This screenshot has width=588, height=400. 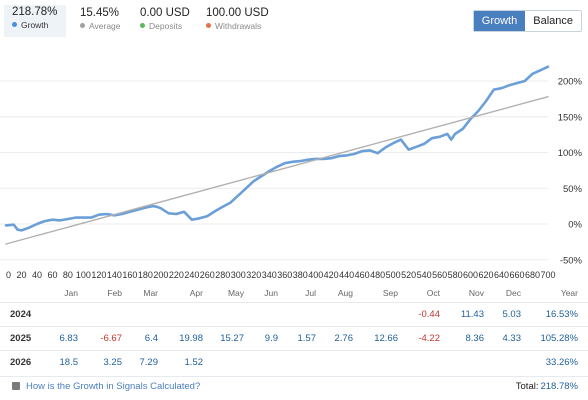 What do you see at coordinates (232, 338) in the screenshot?
I see `month-value-cell: 15.27` at bounding box center [232, 338].